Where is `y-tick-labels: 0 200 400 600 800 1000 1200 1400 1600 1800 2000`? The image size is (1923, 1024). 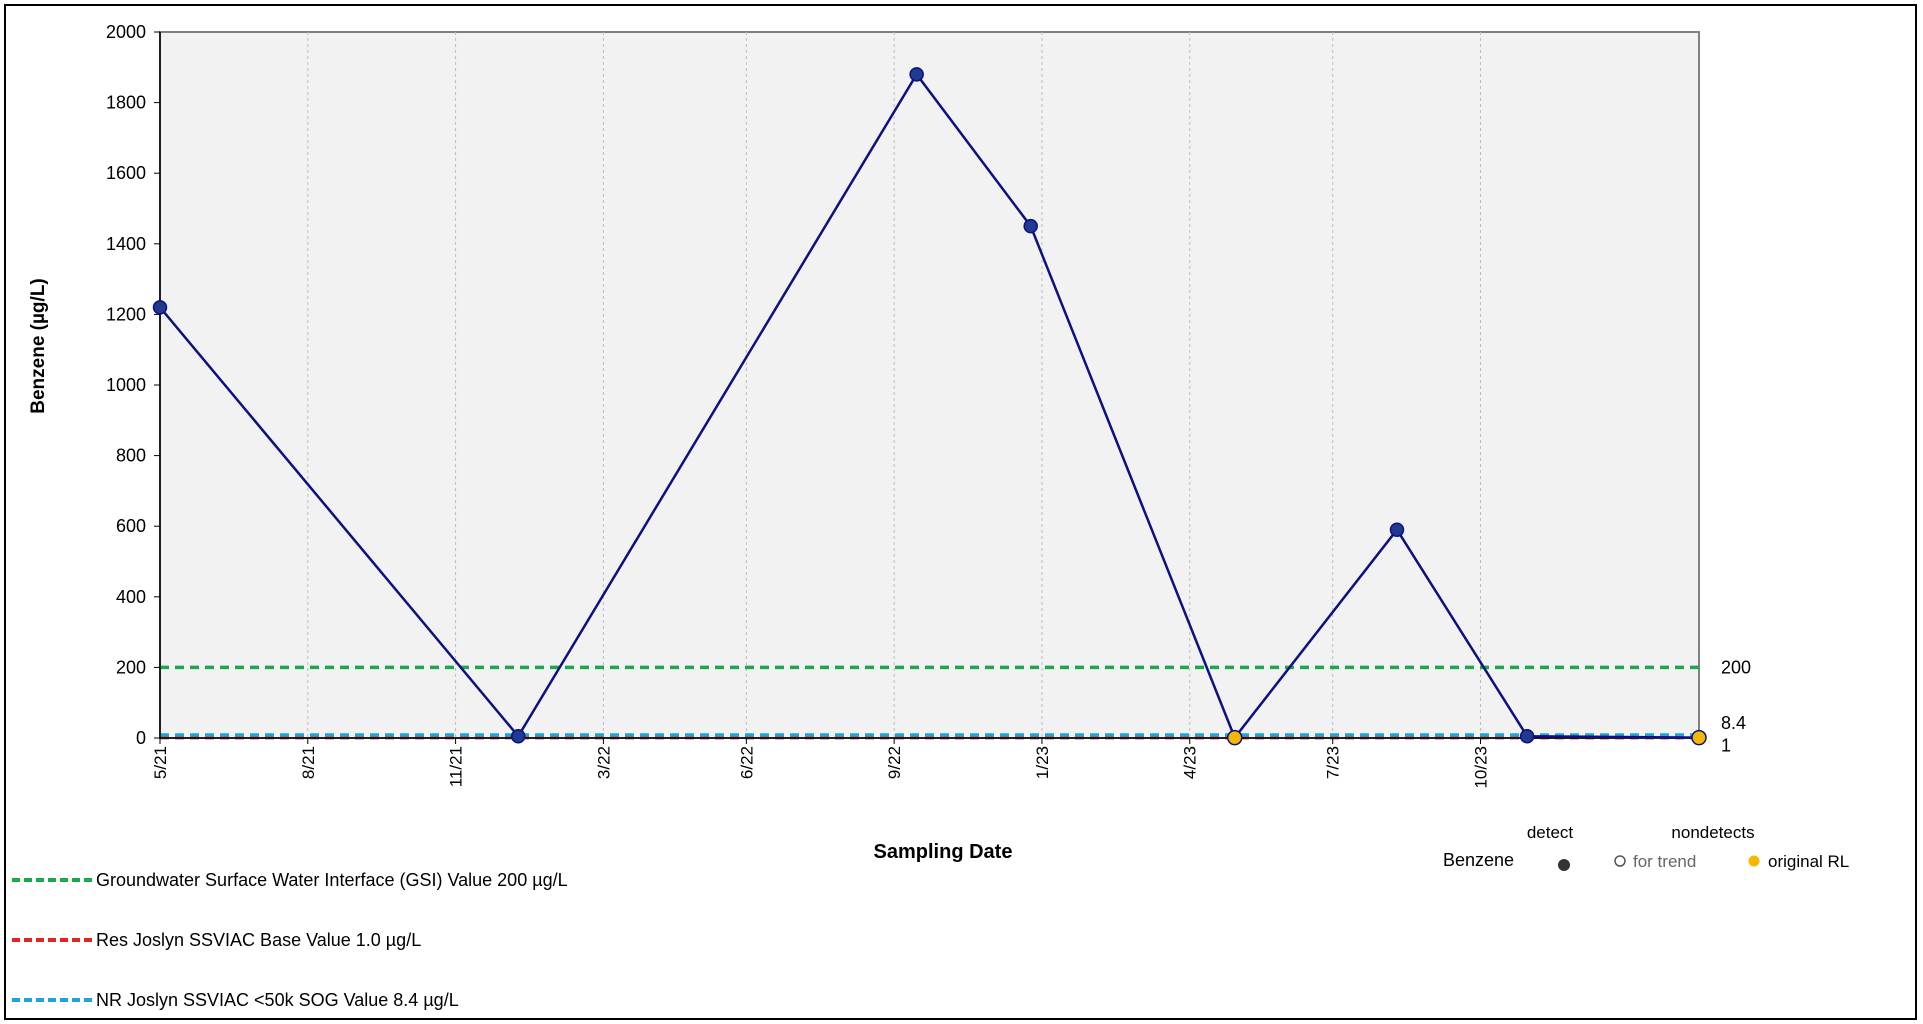
y-tick-labels: 0 200 400 600 800 1000 1200 1400 1600 1800 2000 is located at coordinates (133, 385).